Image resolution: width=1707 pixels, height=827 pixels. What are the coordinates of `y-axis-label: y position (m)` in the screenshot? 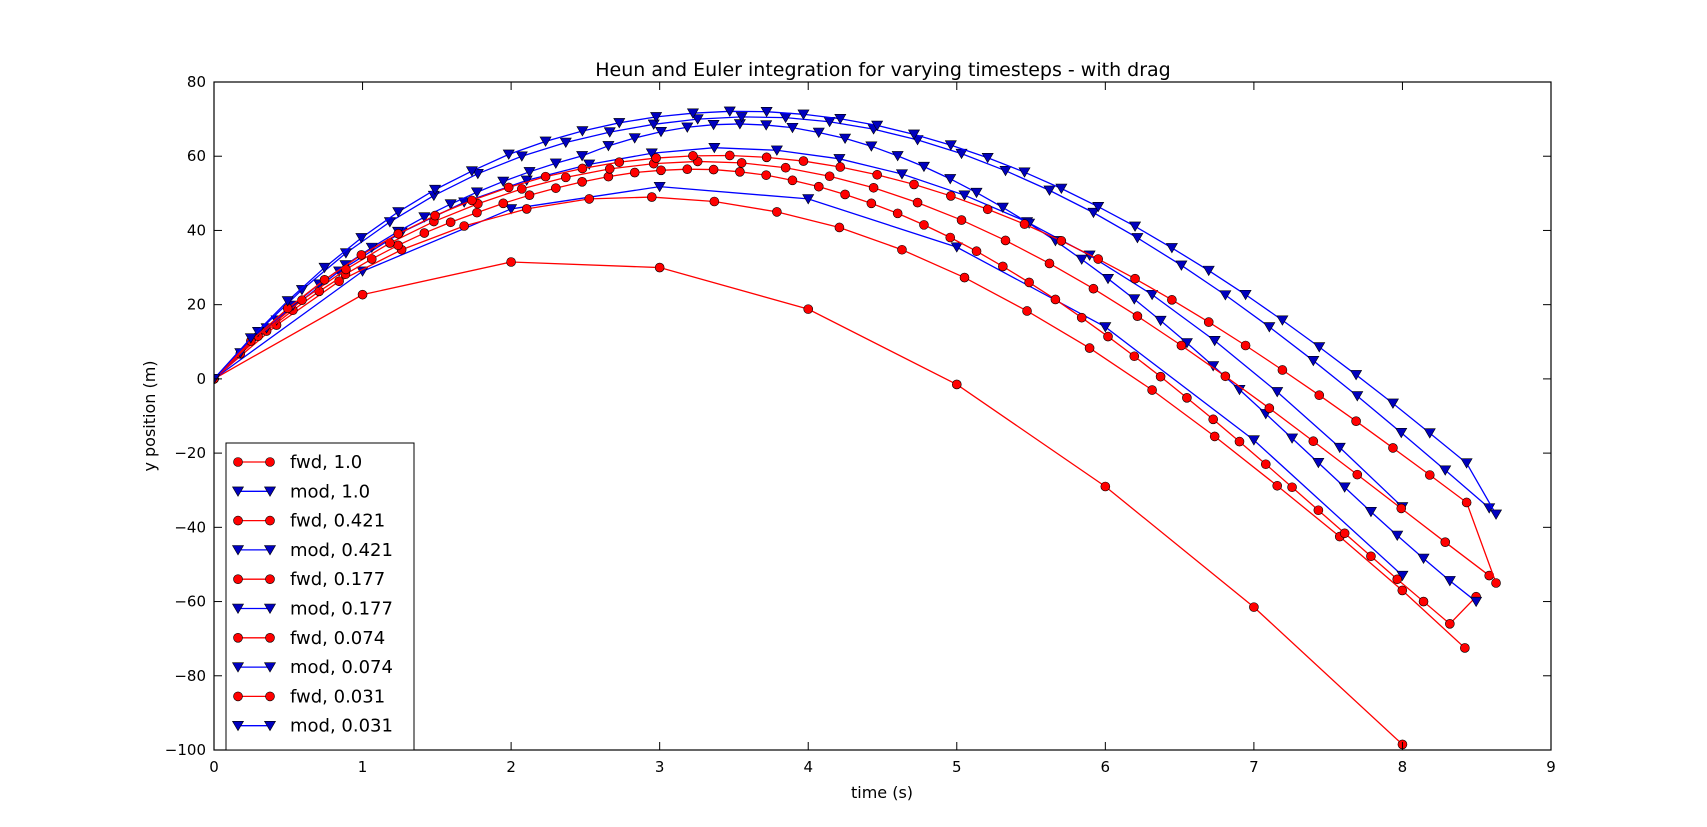 It's located at (149, 415).